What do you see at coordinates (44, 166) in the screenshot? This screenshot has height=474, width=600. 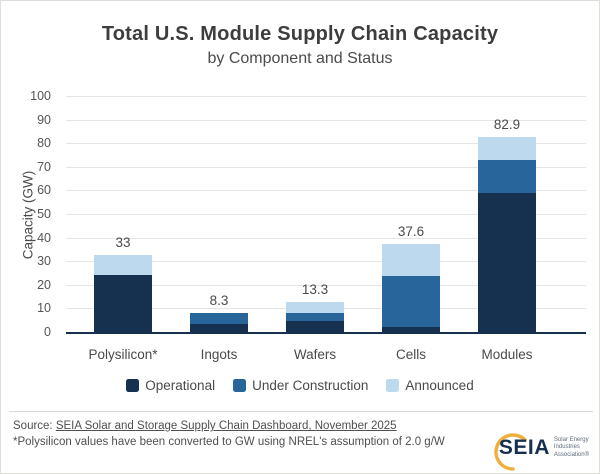 I see `y-tick-label: 70` at bounding box center [44, 166].